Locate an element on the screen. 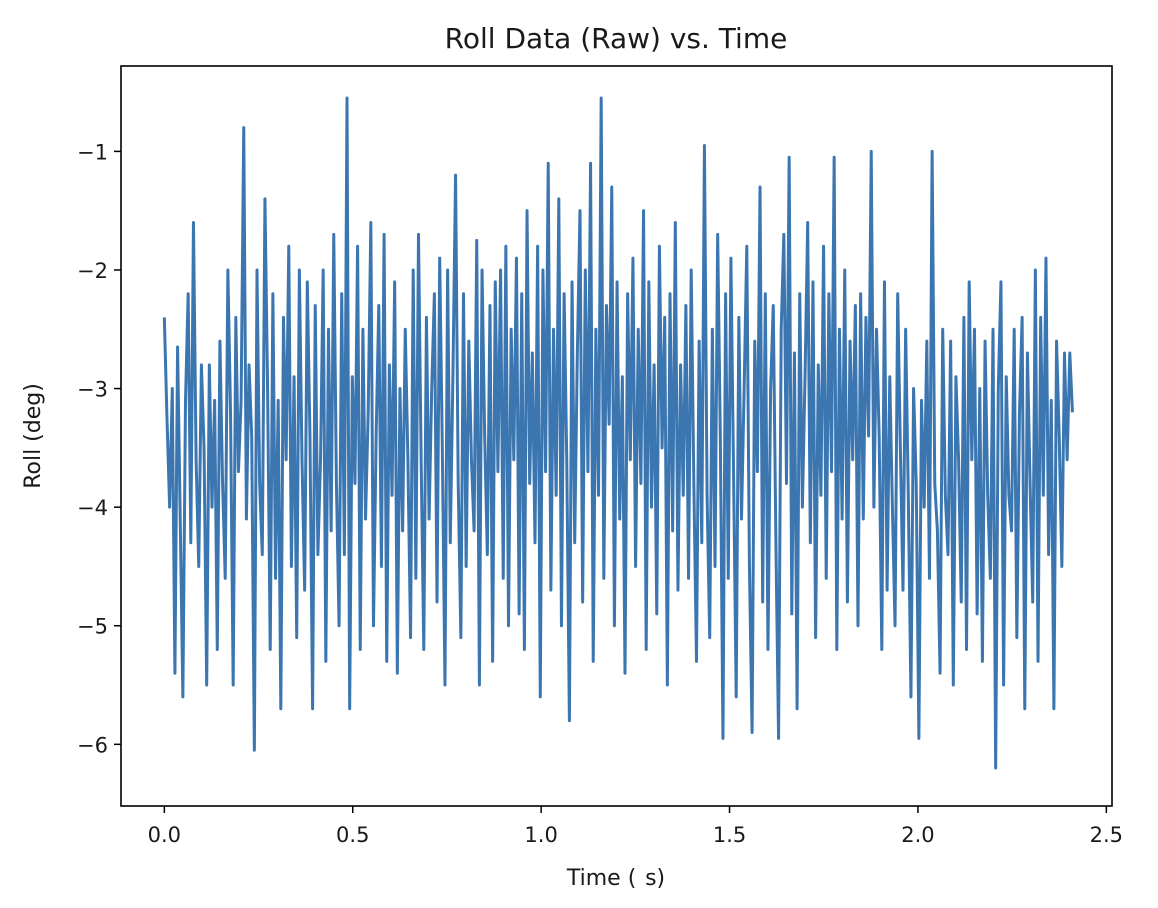 This screenshot has height=908, width=1158. x-axis: 0.0 0.5 1.0 1.5 2.0 2.5 is located at coordinates (635, 826).